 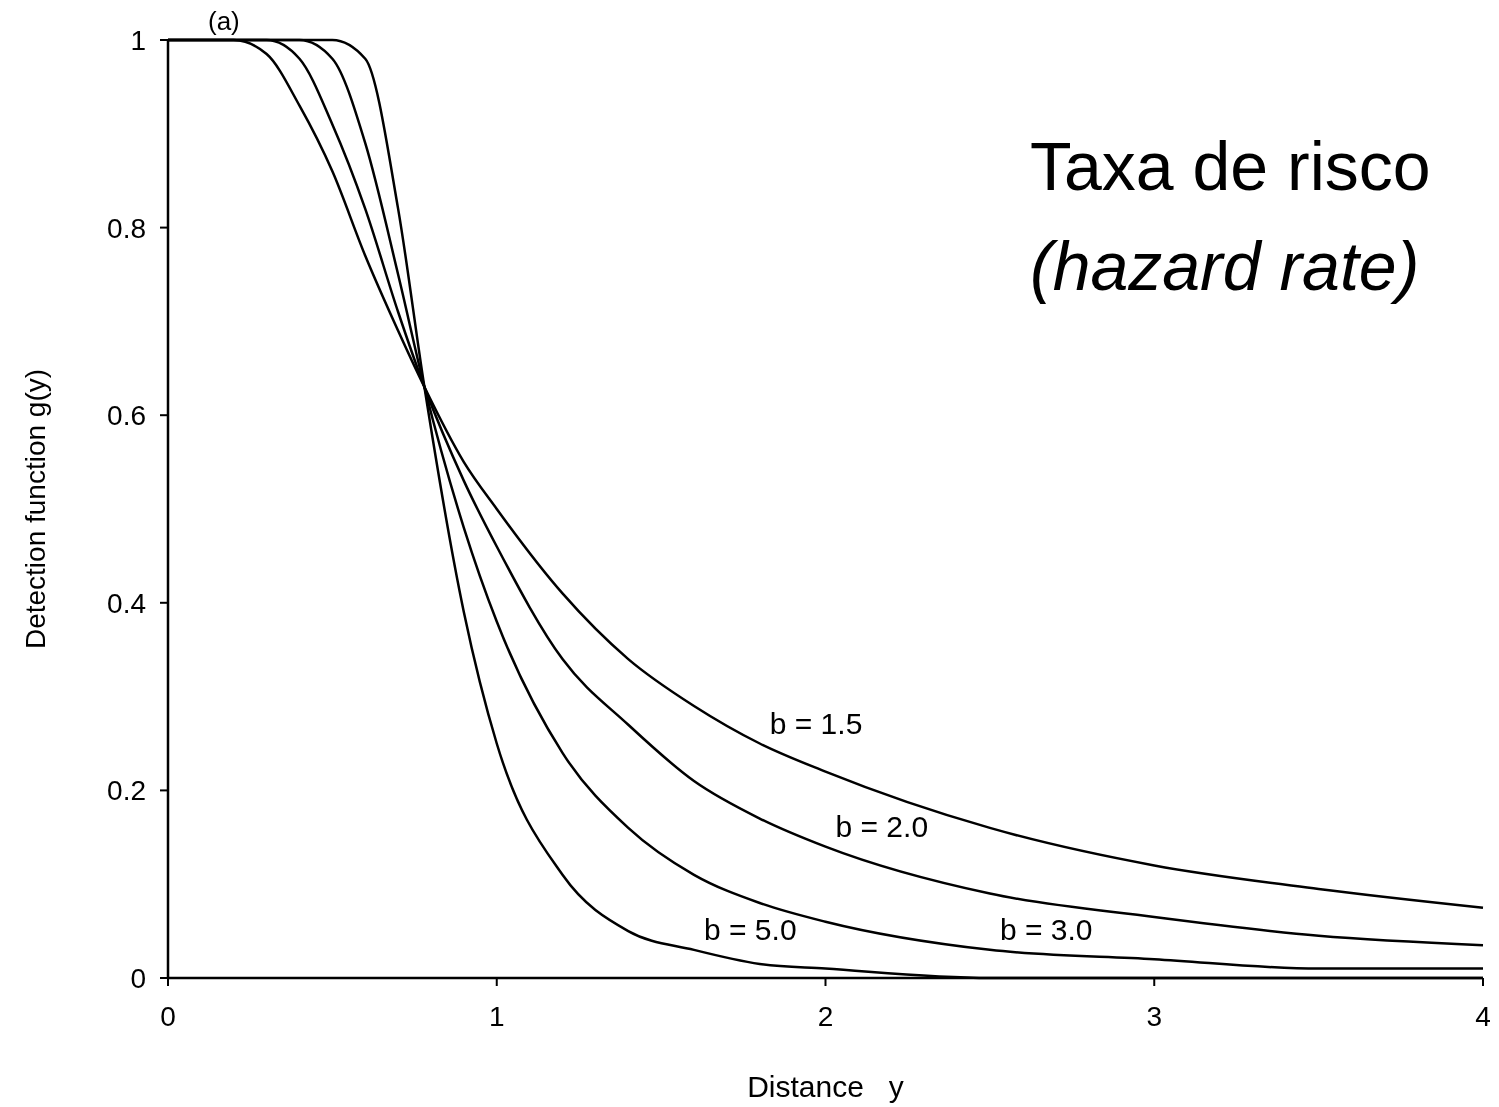 I want to click on y-tick-label: 0.8, so click(x=126, y=228).